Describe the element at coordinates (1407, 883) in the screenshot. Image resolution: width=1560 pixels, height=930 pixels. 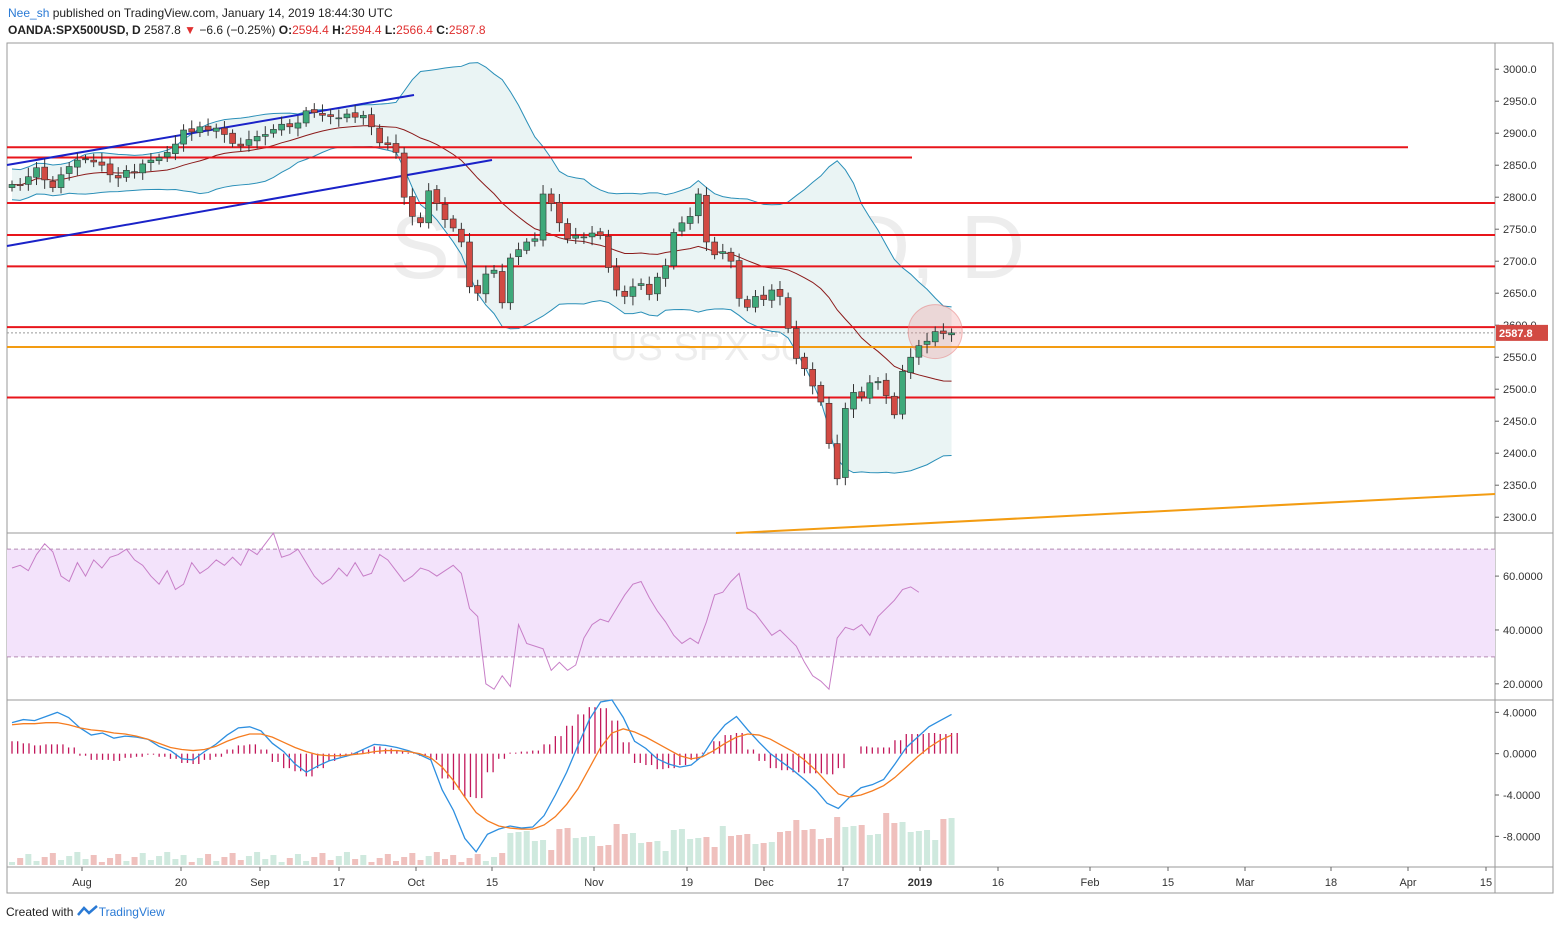
I see `time-tick-label: Apr` at that location.